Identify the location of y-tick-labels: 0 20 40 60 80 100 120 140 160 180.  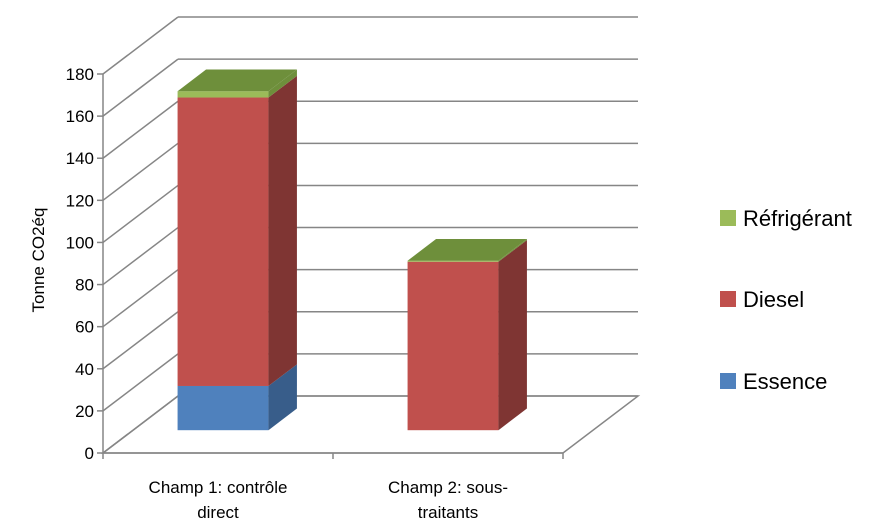
(80, 264).